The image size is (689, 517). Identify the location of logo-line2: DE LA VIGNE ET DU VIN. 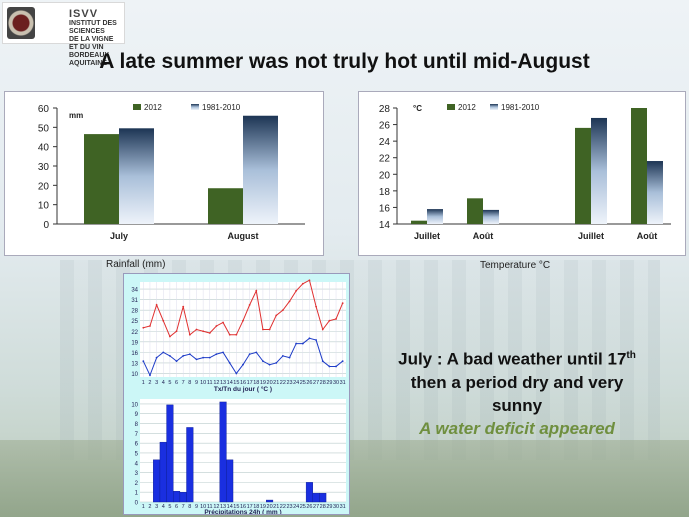
(91, 43).